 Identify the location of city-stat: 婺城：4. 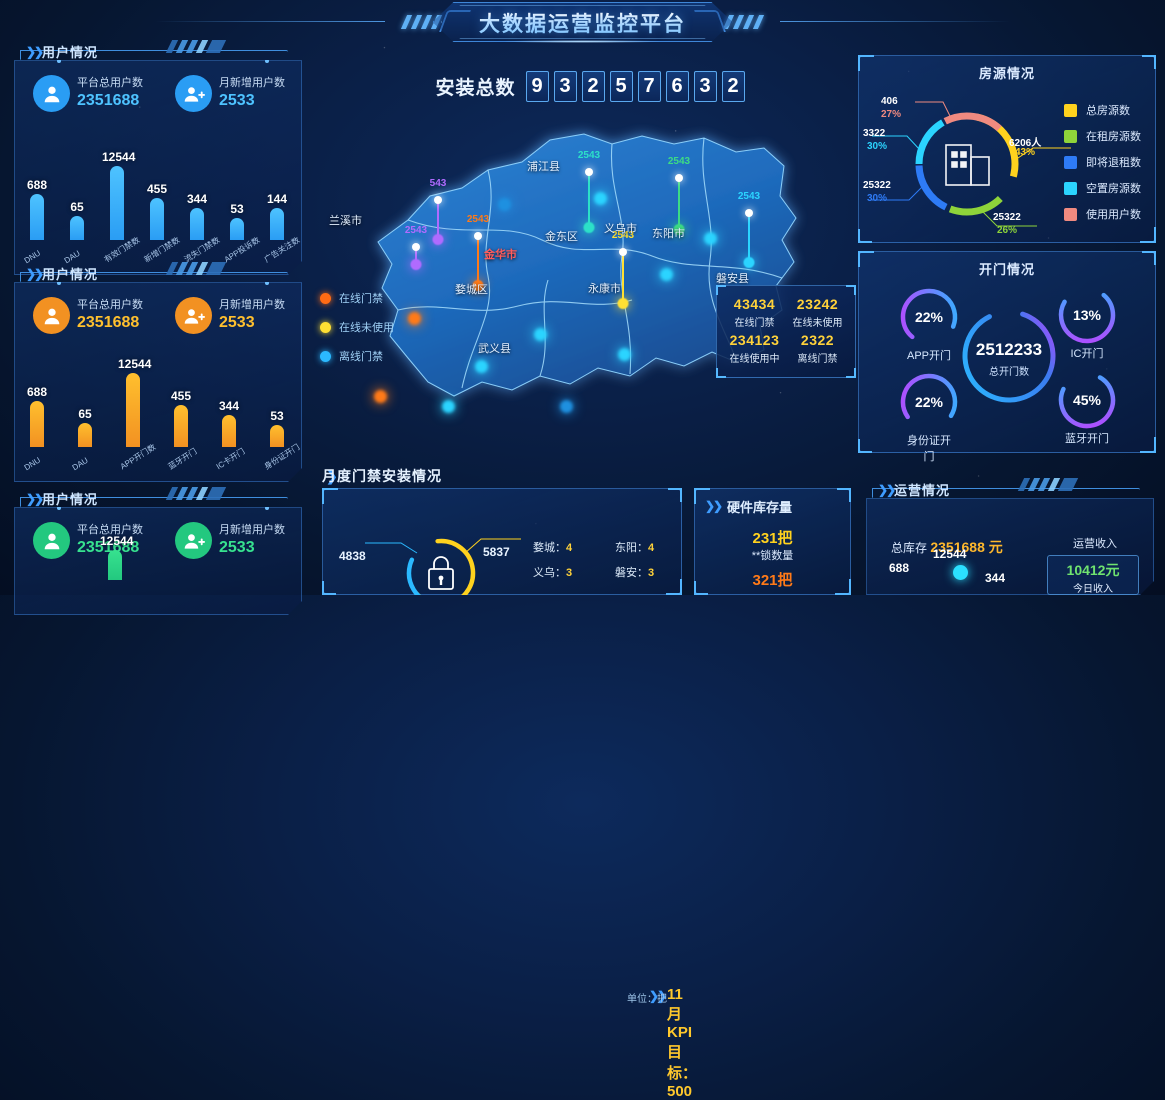
(553, 548).